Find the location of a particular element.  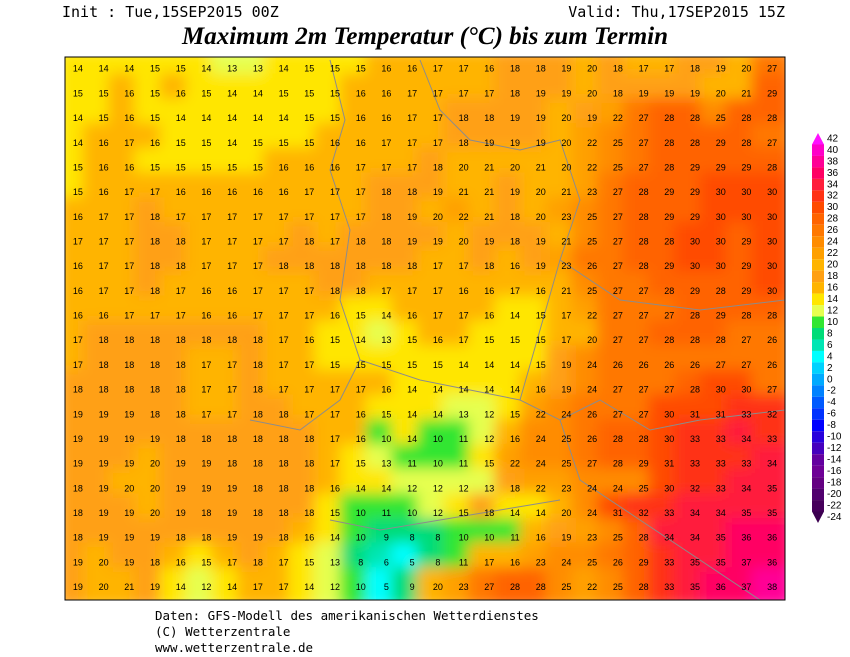

legend-label: -10 is located at coordinates (834, 437).